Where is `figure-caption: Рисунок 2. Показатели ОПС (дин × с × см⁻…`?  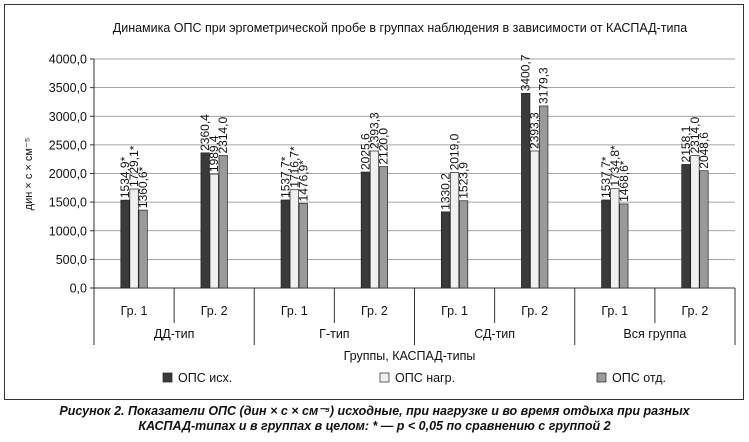
figure-caption: Рисунок 2. Показатели ОПС (дин × с × см⁻… is located at coordinates (374, 419).